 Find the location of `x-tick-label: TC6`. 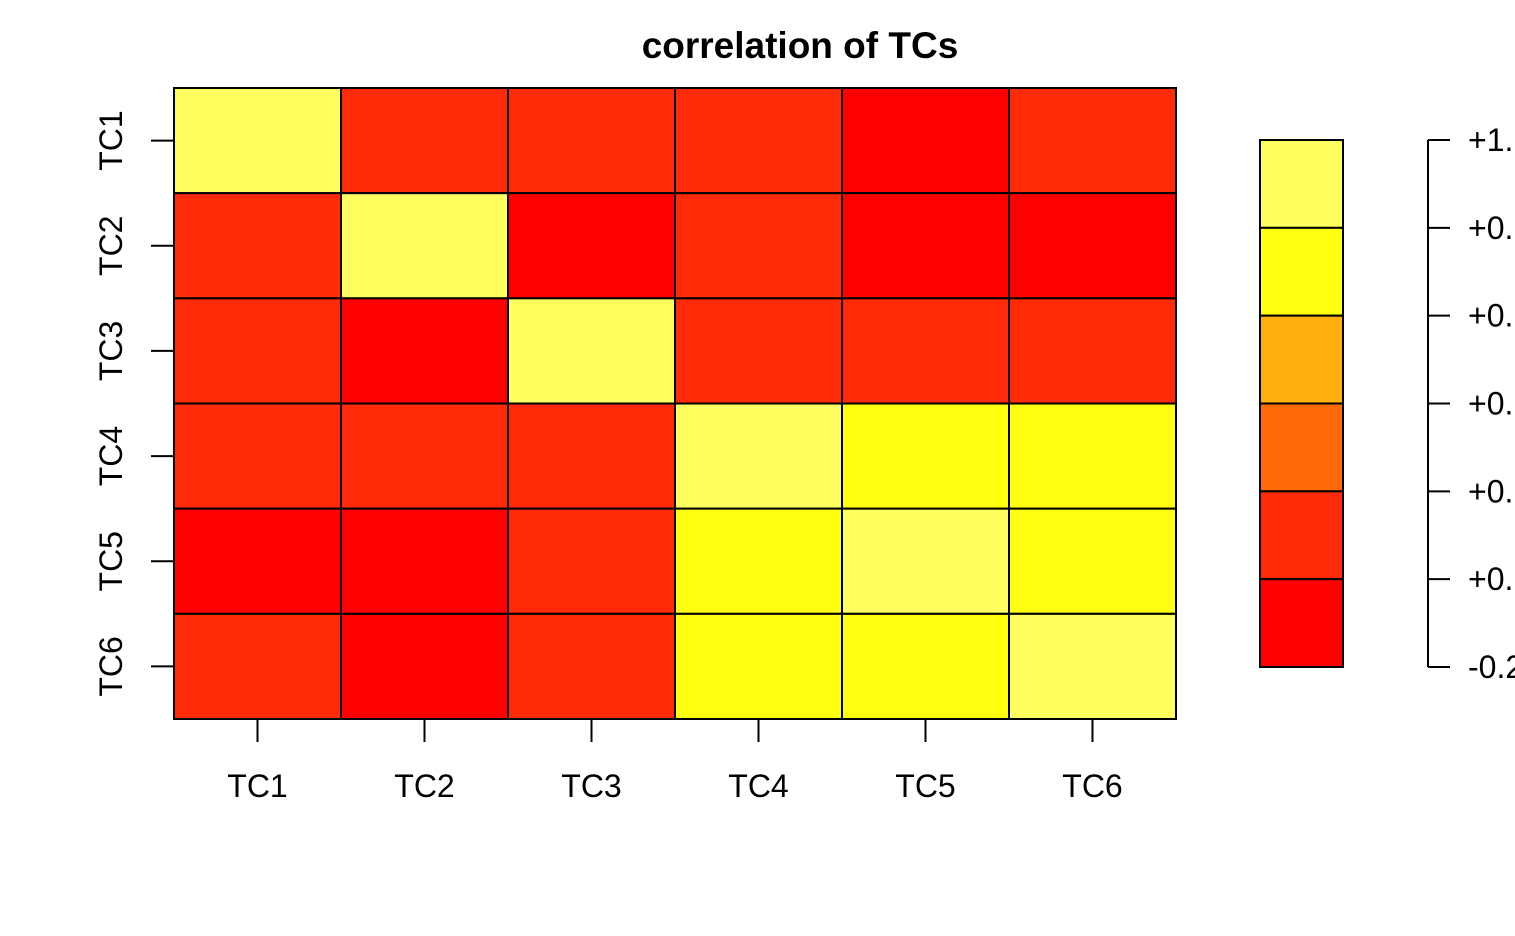

x-tick-label: TC6 is located at coordinates (1092, 786).